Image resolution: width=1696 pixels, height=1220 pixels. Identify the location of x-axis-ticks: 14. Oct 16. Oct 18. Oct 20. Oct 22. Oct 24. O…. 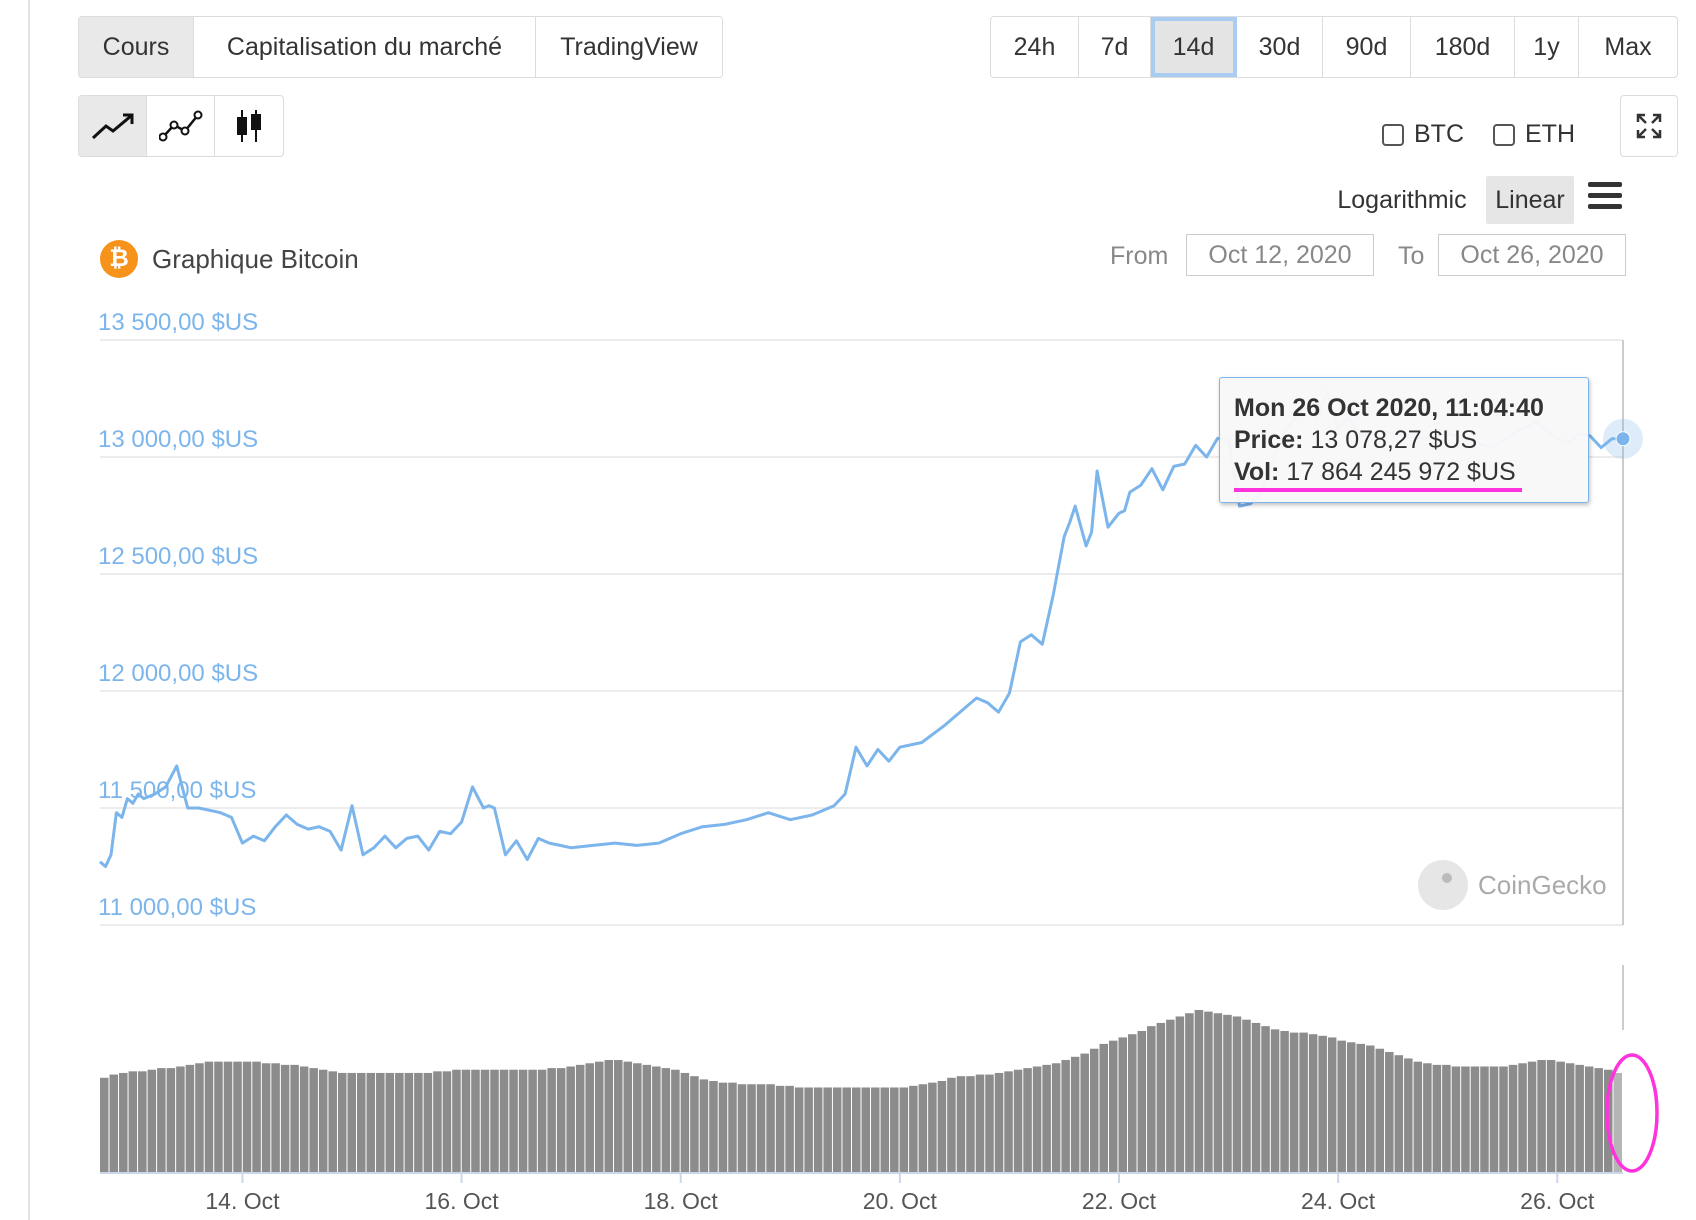
(900, 1193).